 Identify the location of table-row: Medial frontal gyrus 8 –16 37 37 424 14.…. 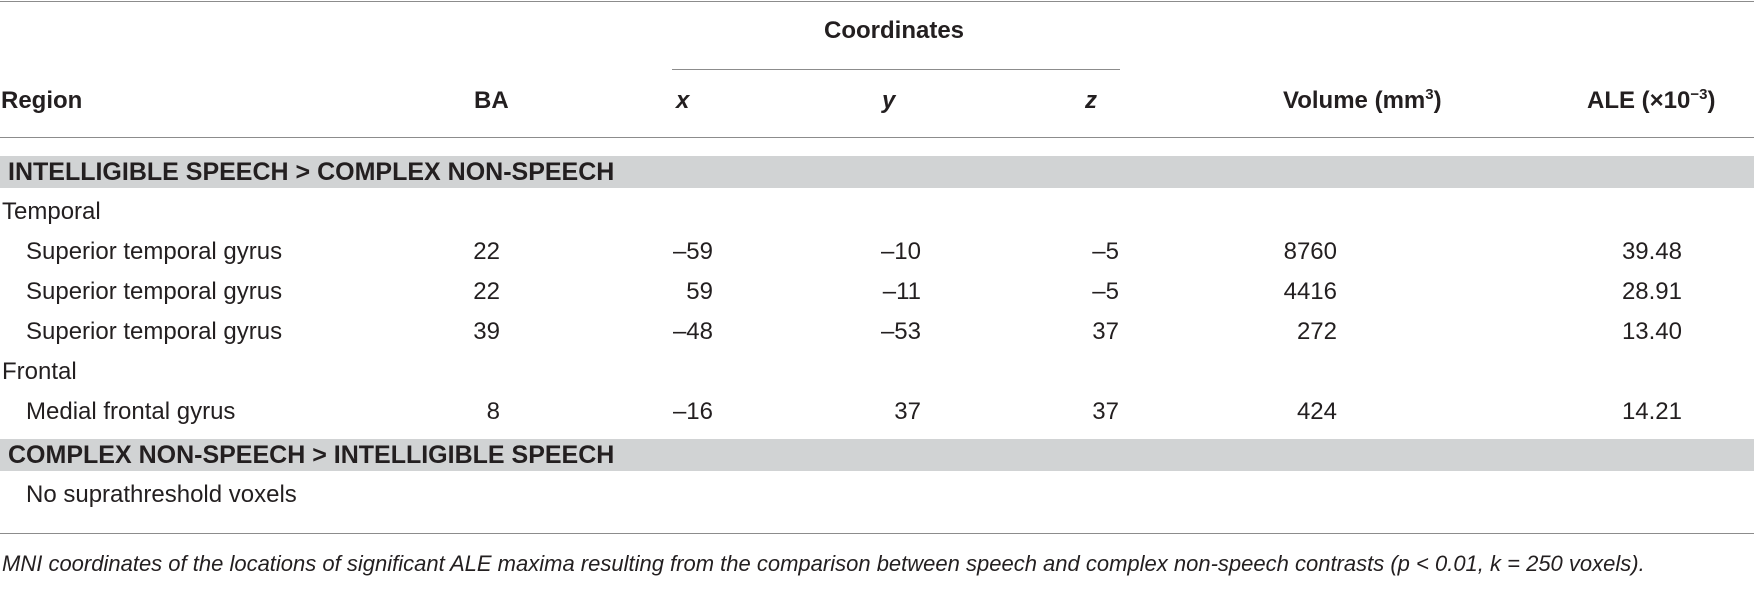
(877, 412).